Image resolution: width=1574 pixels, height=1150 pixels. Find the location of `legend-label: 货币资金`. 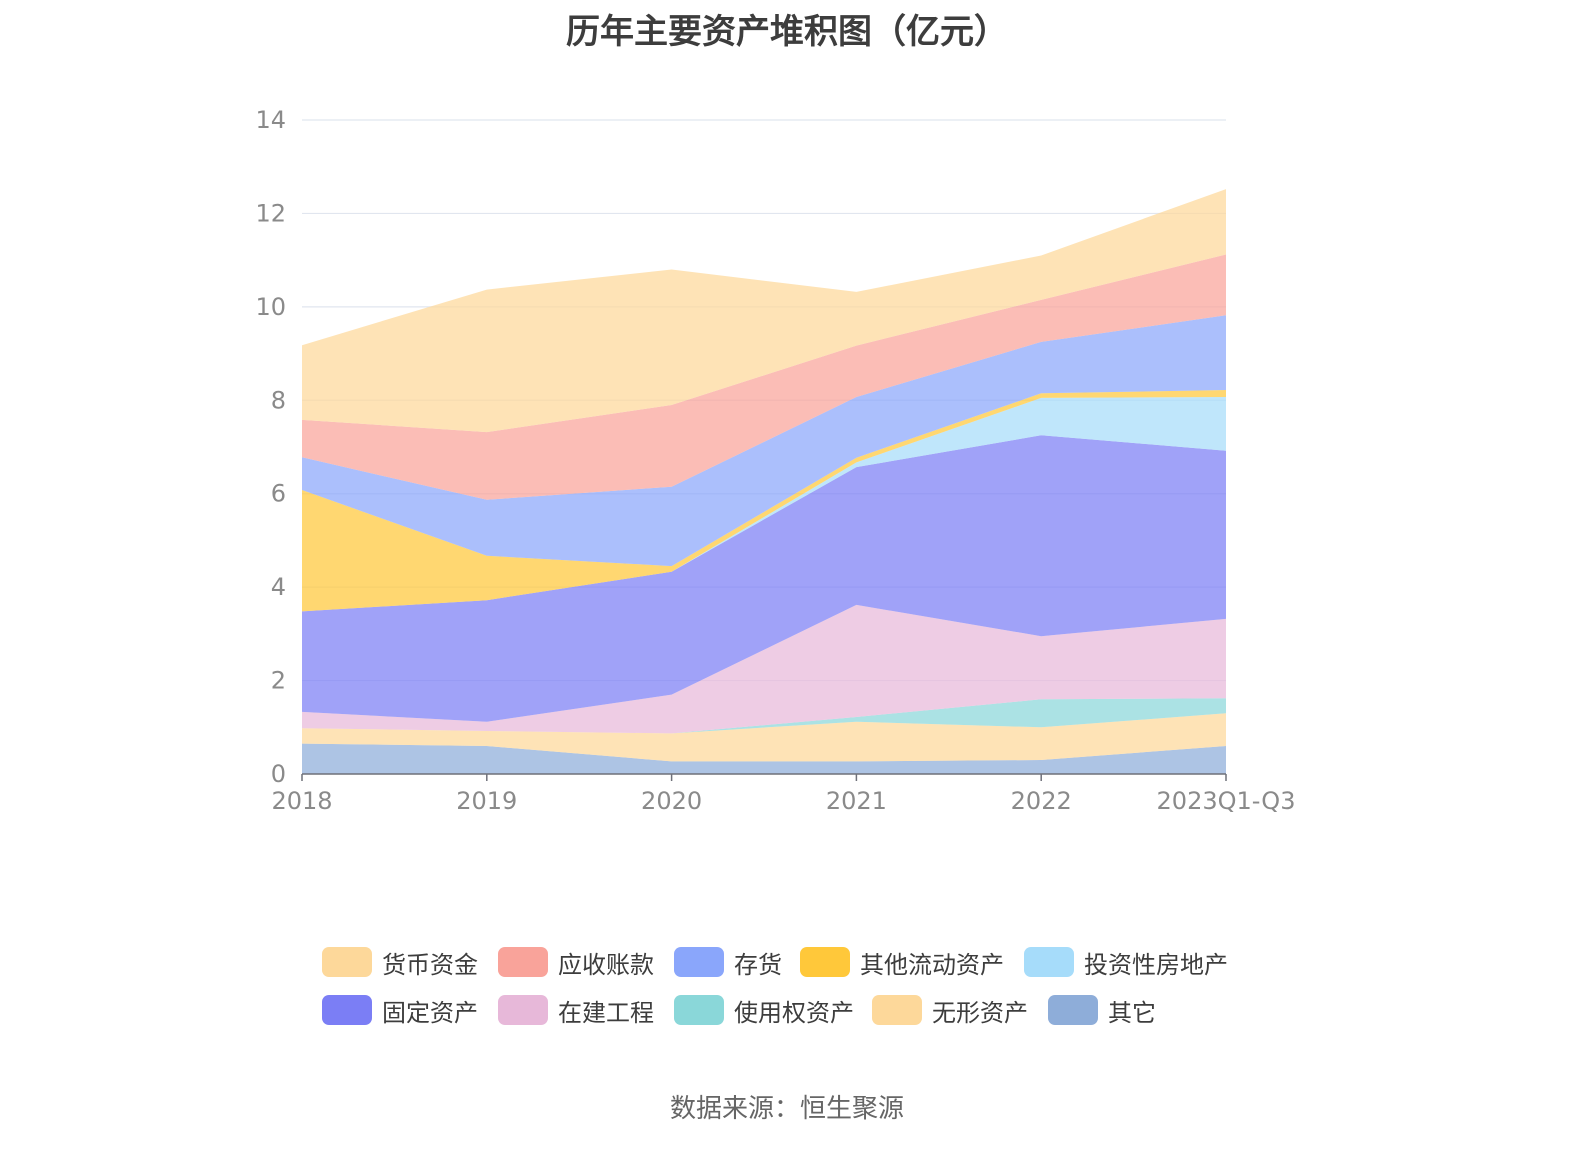

legend-label: 货币资金 is located at coordinates (430, 964).